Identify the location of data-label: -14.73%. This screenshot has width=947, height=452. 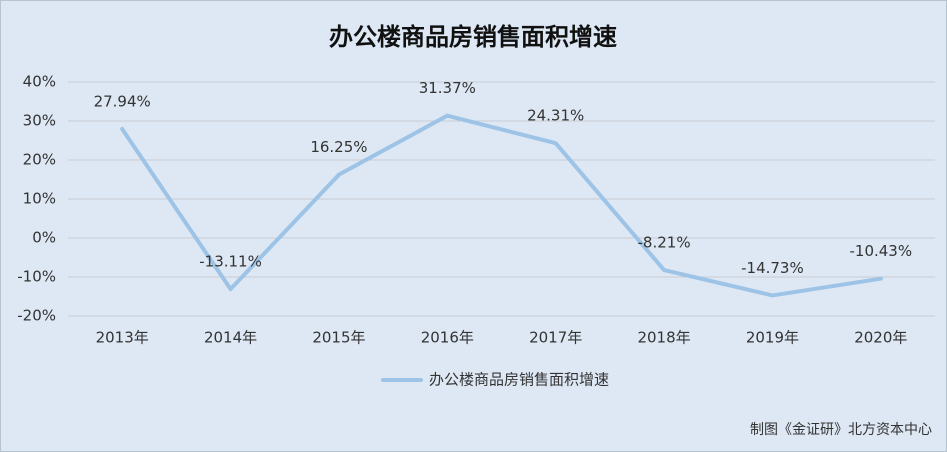
(772, 268).